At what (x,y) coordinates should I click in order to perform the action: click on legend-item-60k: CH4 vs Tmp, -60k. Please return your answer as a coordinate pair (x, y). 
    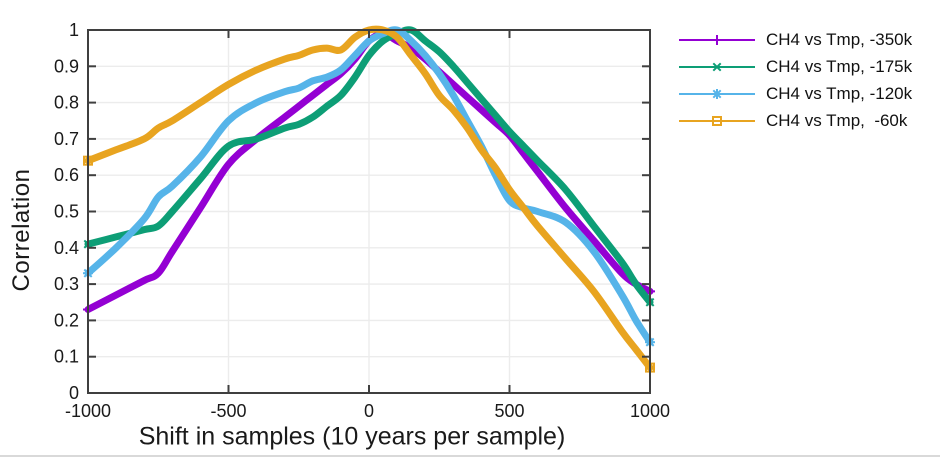
    Looking at the image, I should click on (795, 120).